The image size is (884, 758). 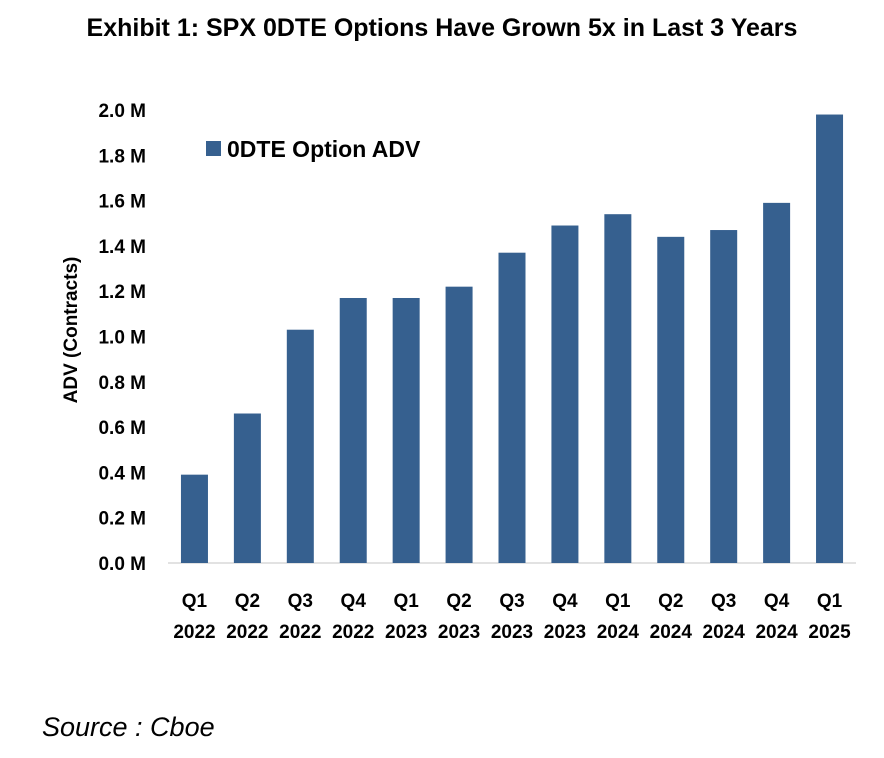 I want to click on legend-swatch, so click(x=213, y=148).